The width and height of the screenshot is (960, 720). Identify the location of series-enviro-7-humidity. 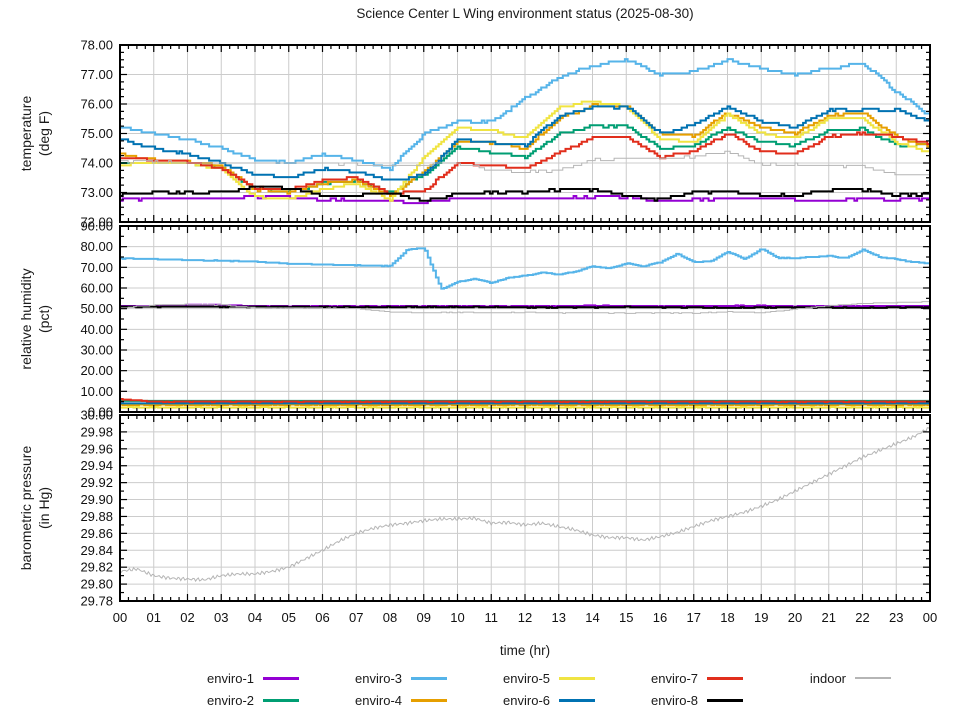
(525, 400).